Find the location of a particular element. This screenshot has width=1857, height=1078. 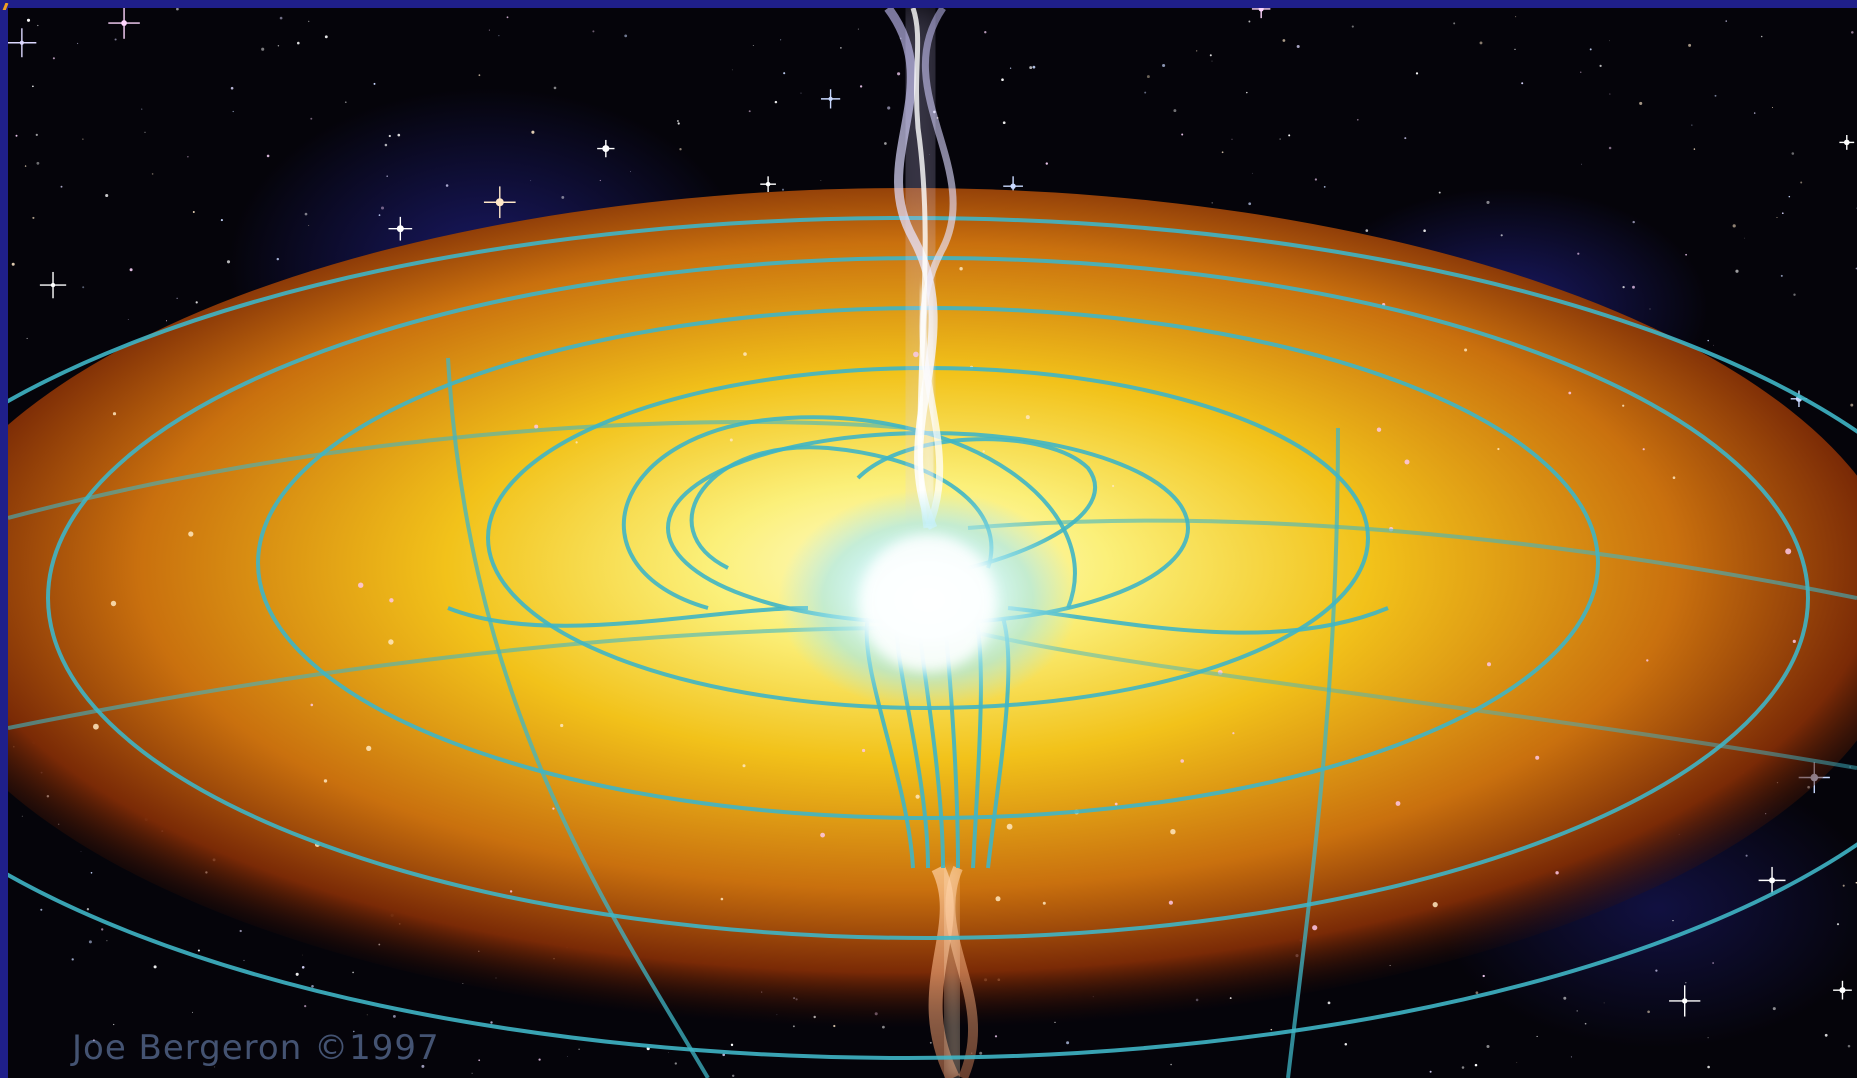

corner-slash-icon is located at coordinates (7, 5).